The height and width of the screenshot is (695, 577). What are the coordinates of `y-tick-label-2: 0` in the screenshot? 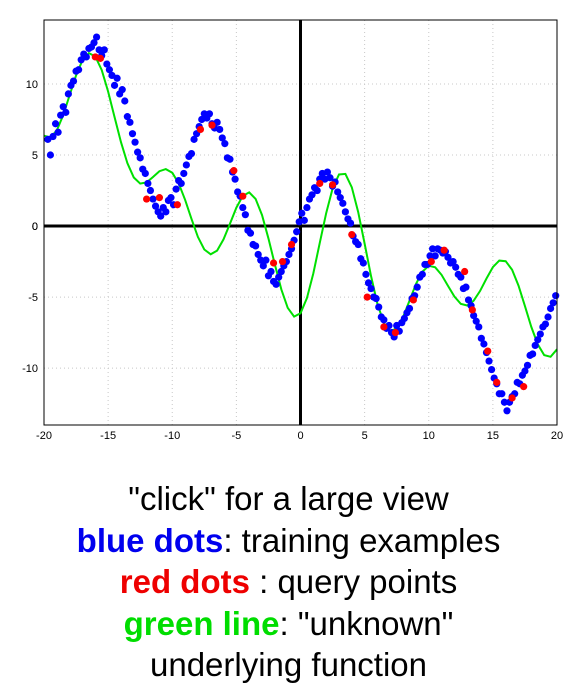 It's located at (35, 227).